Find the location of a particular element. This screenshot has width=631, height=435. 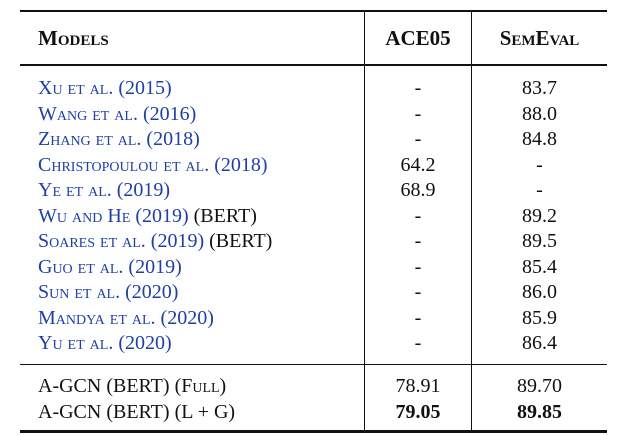

model-cell: Ye et al. (2019) is located at coordinates (192, 190).